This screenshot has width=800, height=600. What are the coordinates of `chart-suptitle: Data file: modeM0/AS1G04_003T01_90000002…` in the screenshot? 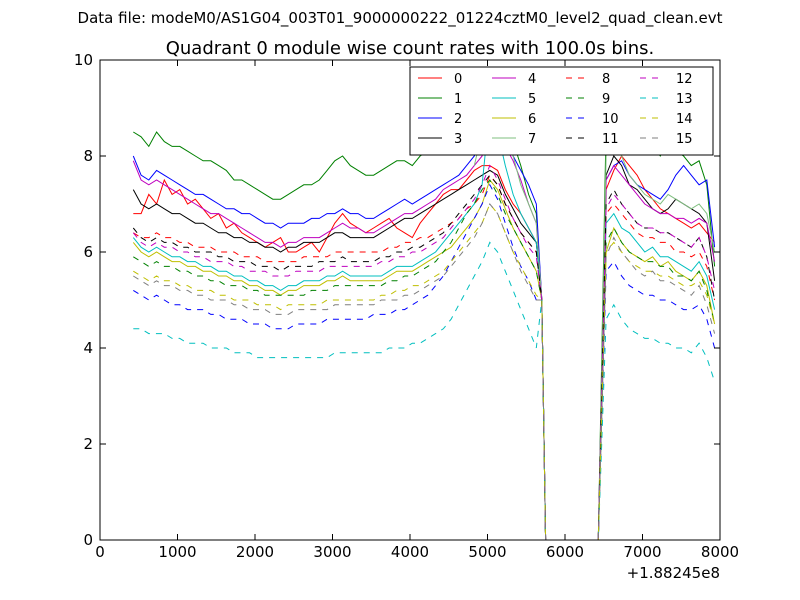 It's located at (400, 18).